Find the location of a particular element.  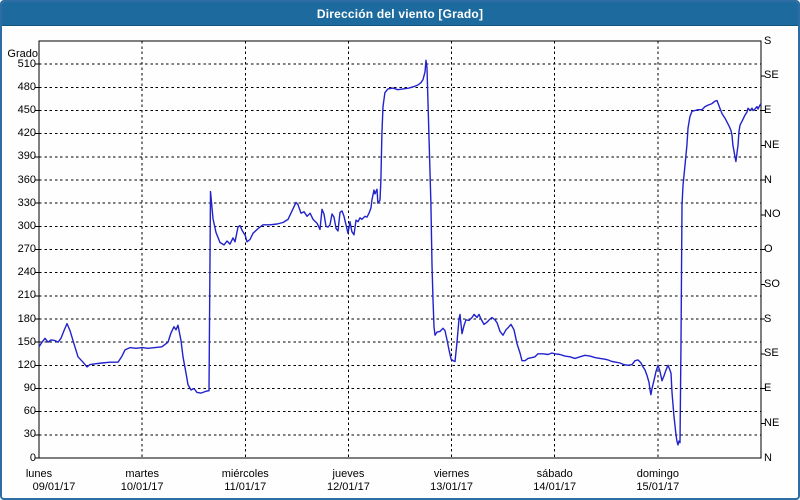

x-axis-day-label: miércoles 11/01/17 is located at coordinates (245, 481).